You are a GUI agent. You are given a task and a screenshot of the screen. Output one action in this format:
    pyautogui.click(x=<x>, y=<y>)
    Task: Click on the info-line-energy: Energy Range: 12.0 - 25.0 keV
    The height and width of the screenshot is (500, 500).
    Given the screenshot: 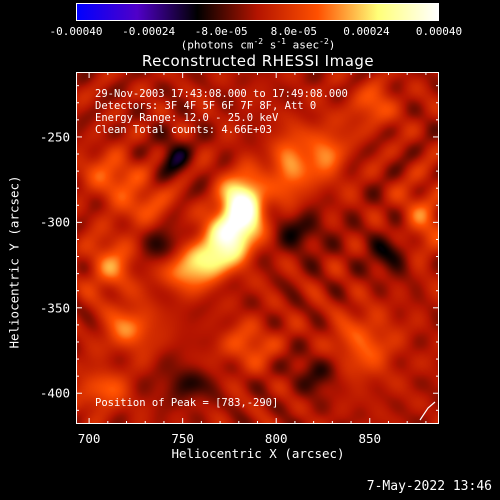 What is the action you would take?
    pyautogui.click(x=187, y=118)
    